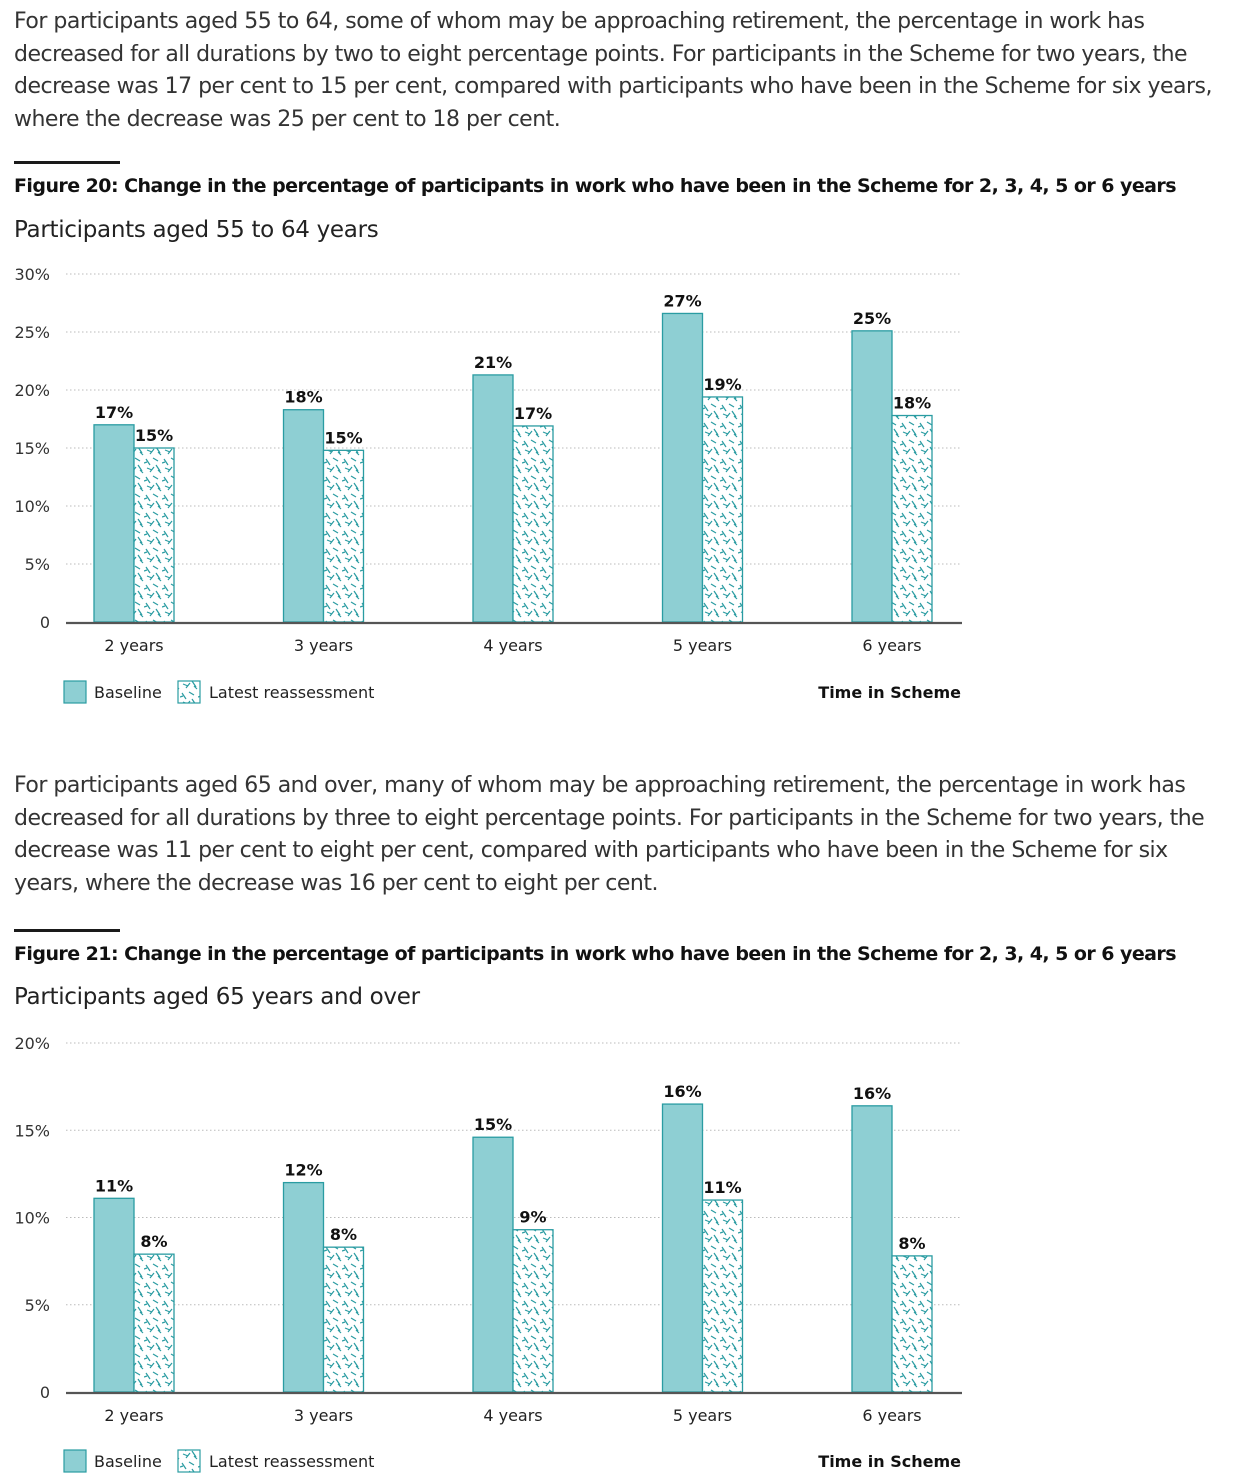  What do you see at coordinates (196, 230) in the screenshot?
I see `figure-20-subtitle: Participants aged 55 to 64 years` at bounding box center [196, 230].